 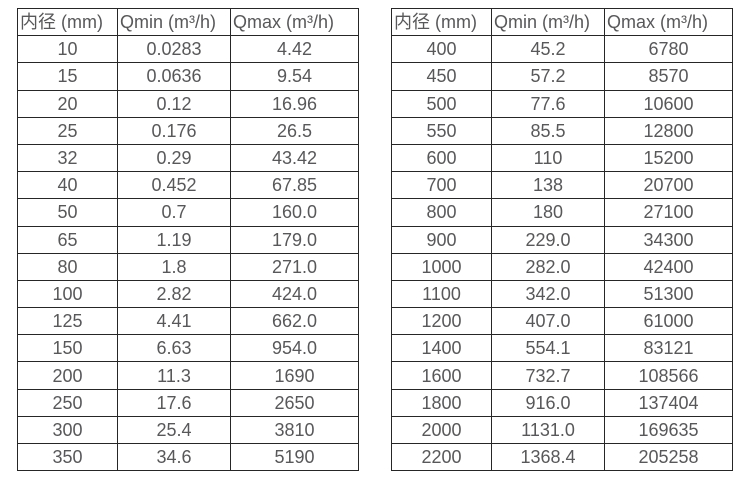 What do you see at coordinates (668, 457) in the screenshot?
I see `table-cell: 205258` at bounding box center [668, 457].